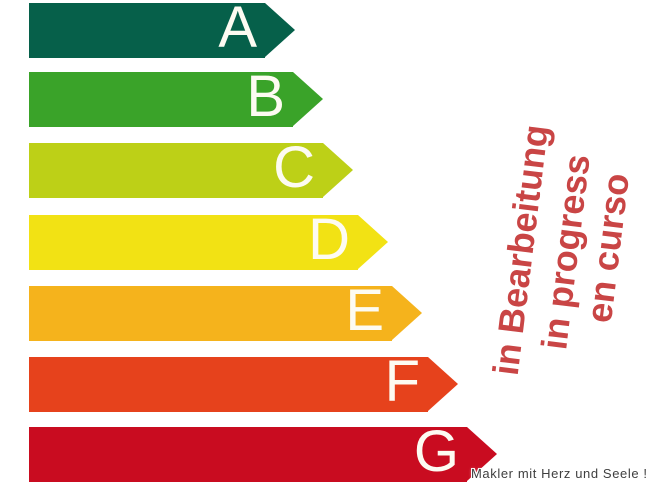  What do you see at coordinates (237, 30) in the screenshot?
I see `energy-class-letter: A` at bounding box center [237, 30].